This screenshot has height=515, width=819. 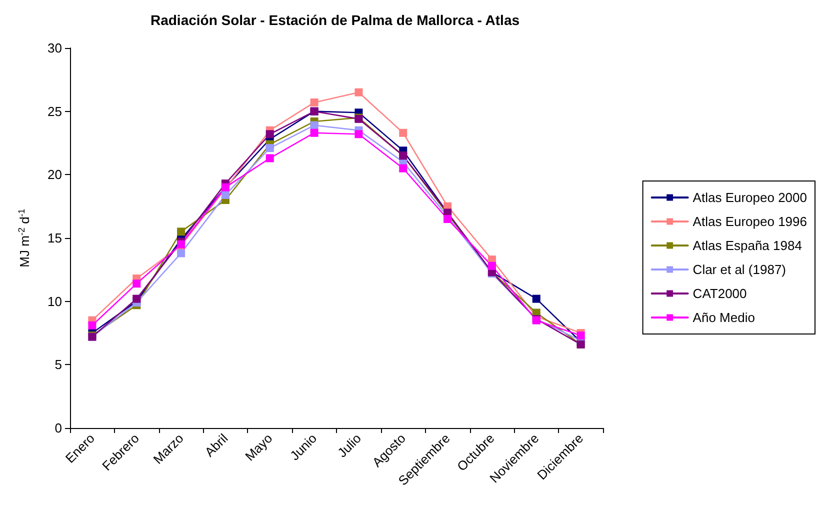 I want to click on legend-label: Atlas España 1984, so click(x=747, y=245).